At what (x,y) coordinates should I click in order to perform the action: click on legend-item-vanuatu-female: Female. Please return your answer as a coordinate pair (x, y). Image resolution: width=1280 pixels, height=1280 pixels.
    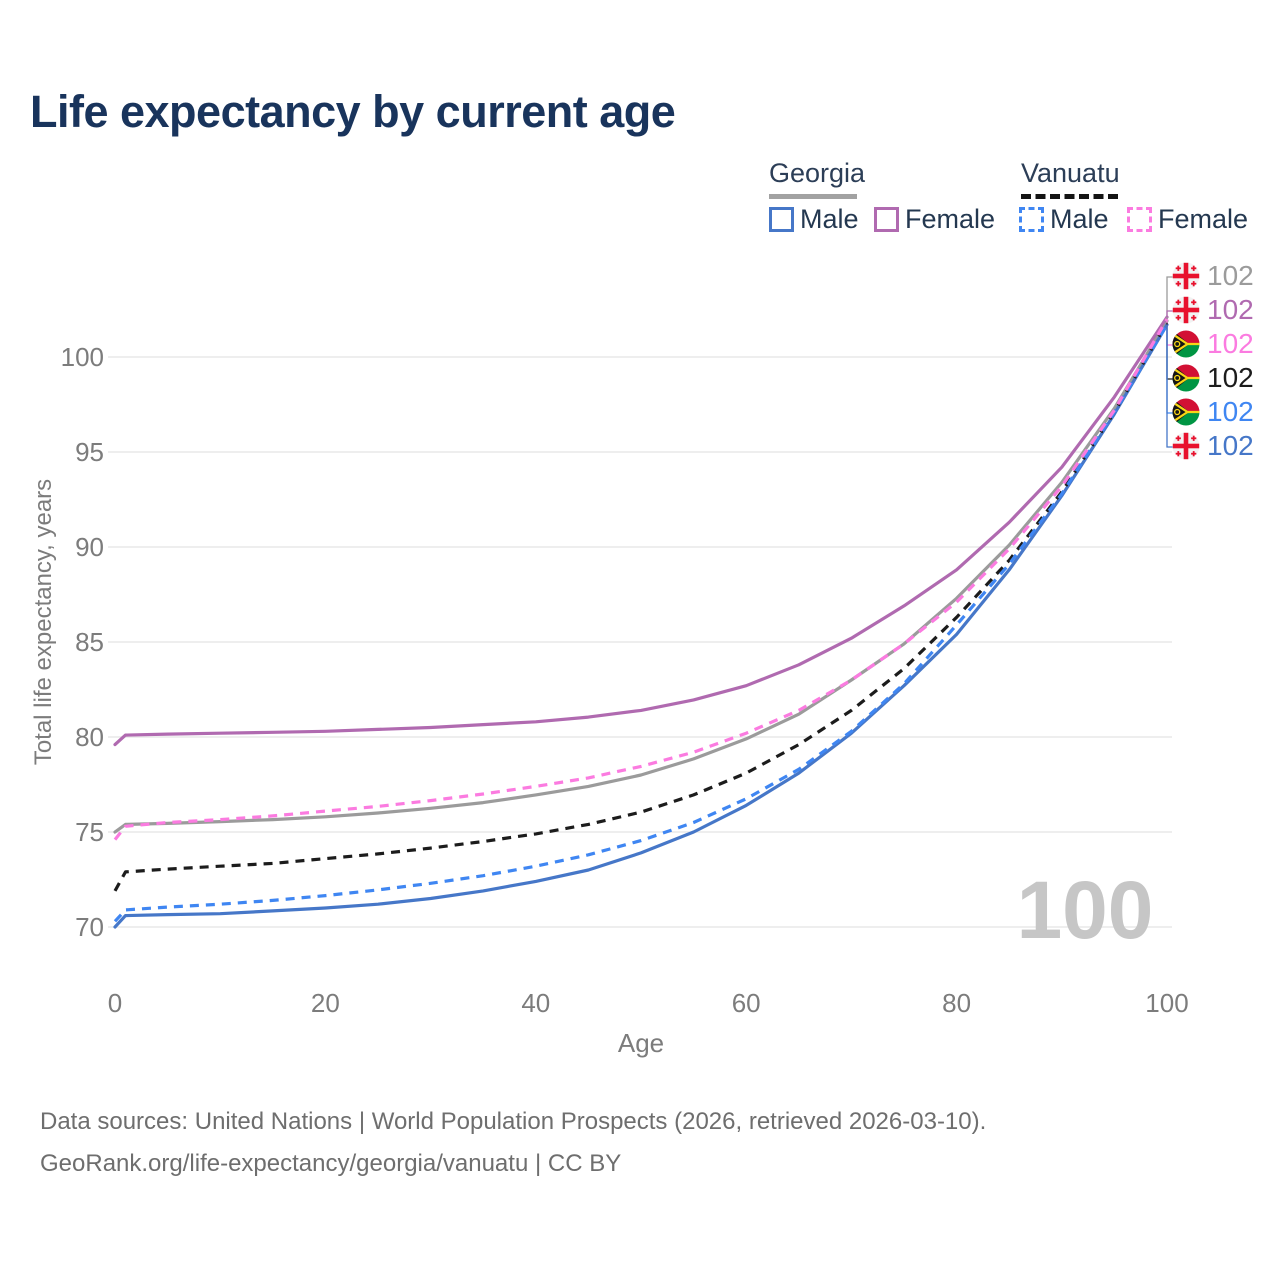
    Looking at the image, I should click on (1187, 219).